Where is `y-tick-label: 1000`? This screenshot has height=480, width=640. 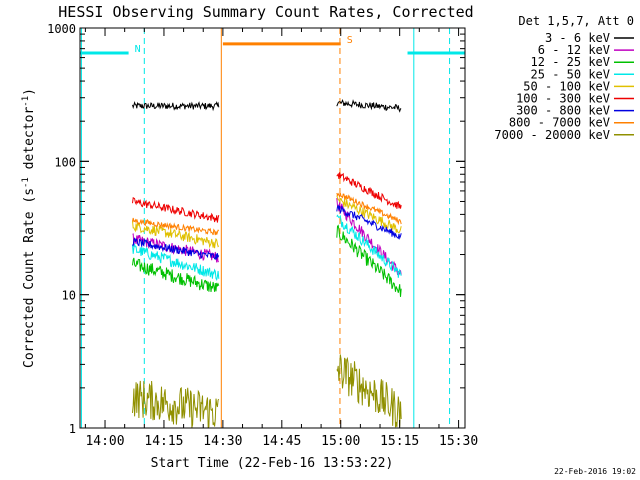
y-tick-label: 1000 is located at coordinates (61, 29).